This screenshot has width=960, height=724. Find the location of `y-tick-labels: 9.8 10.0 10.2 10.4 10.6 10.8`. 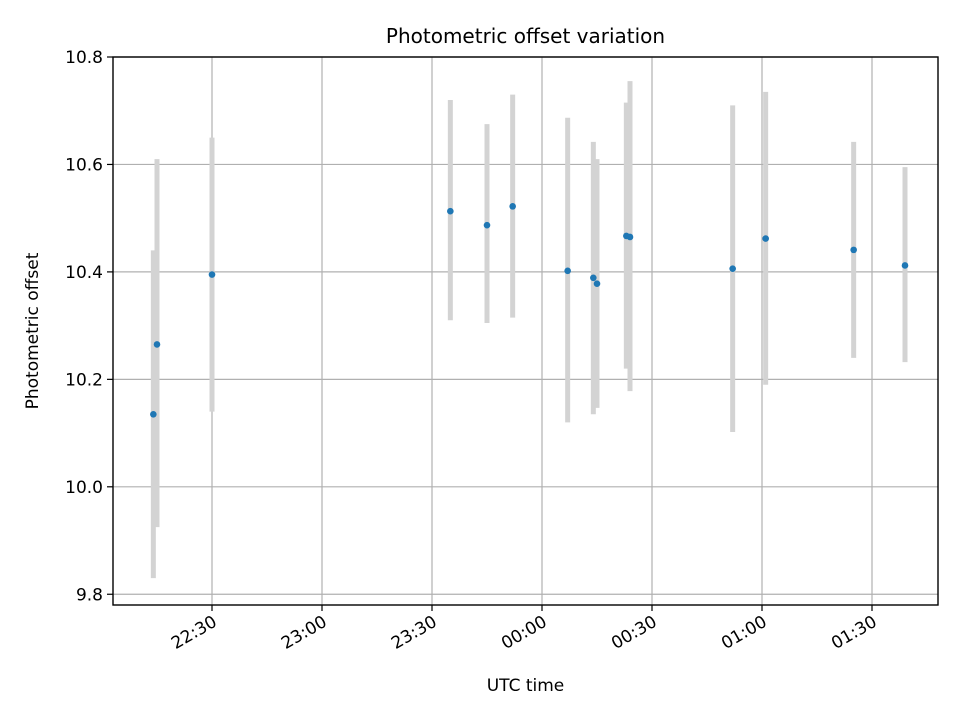

y-tick-labels: 9.8 10.0 10.2 10.4 10.6 10.8 is located at coordinates (84, 326).